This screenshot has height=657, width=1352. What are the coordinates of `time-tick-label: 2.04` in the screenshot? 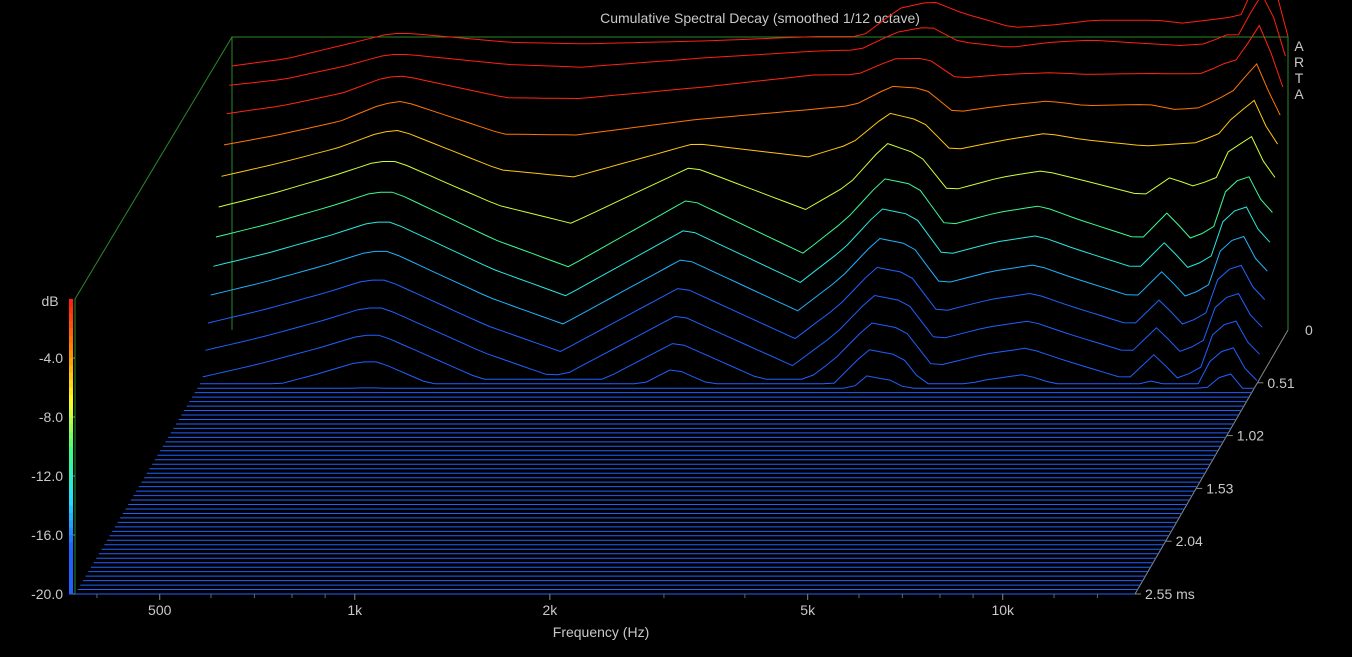 It's located at (1189, 541).